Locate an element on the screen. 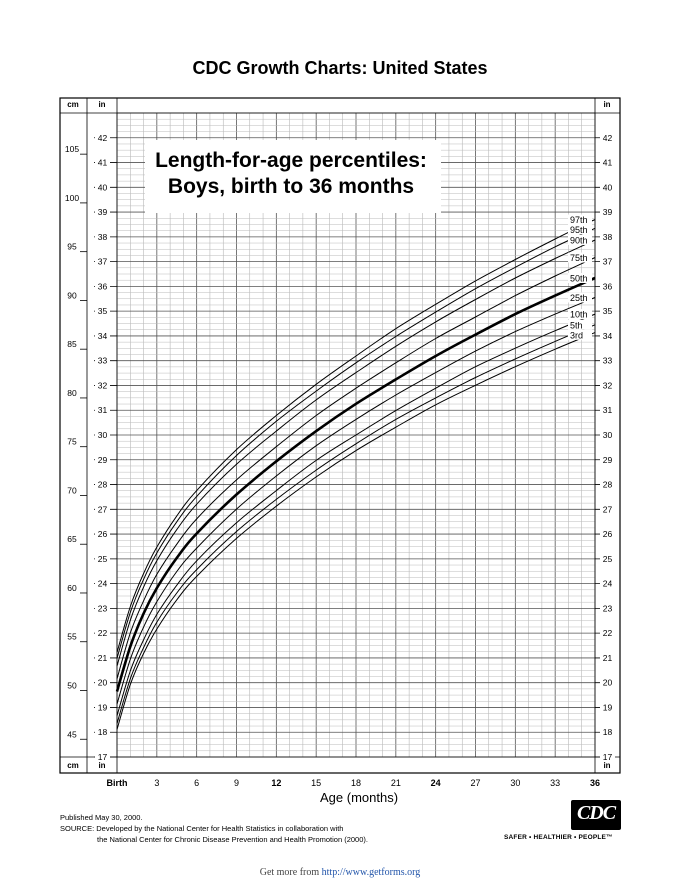  cm-tick-label: 65 is located at coordinates (72, 539).